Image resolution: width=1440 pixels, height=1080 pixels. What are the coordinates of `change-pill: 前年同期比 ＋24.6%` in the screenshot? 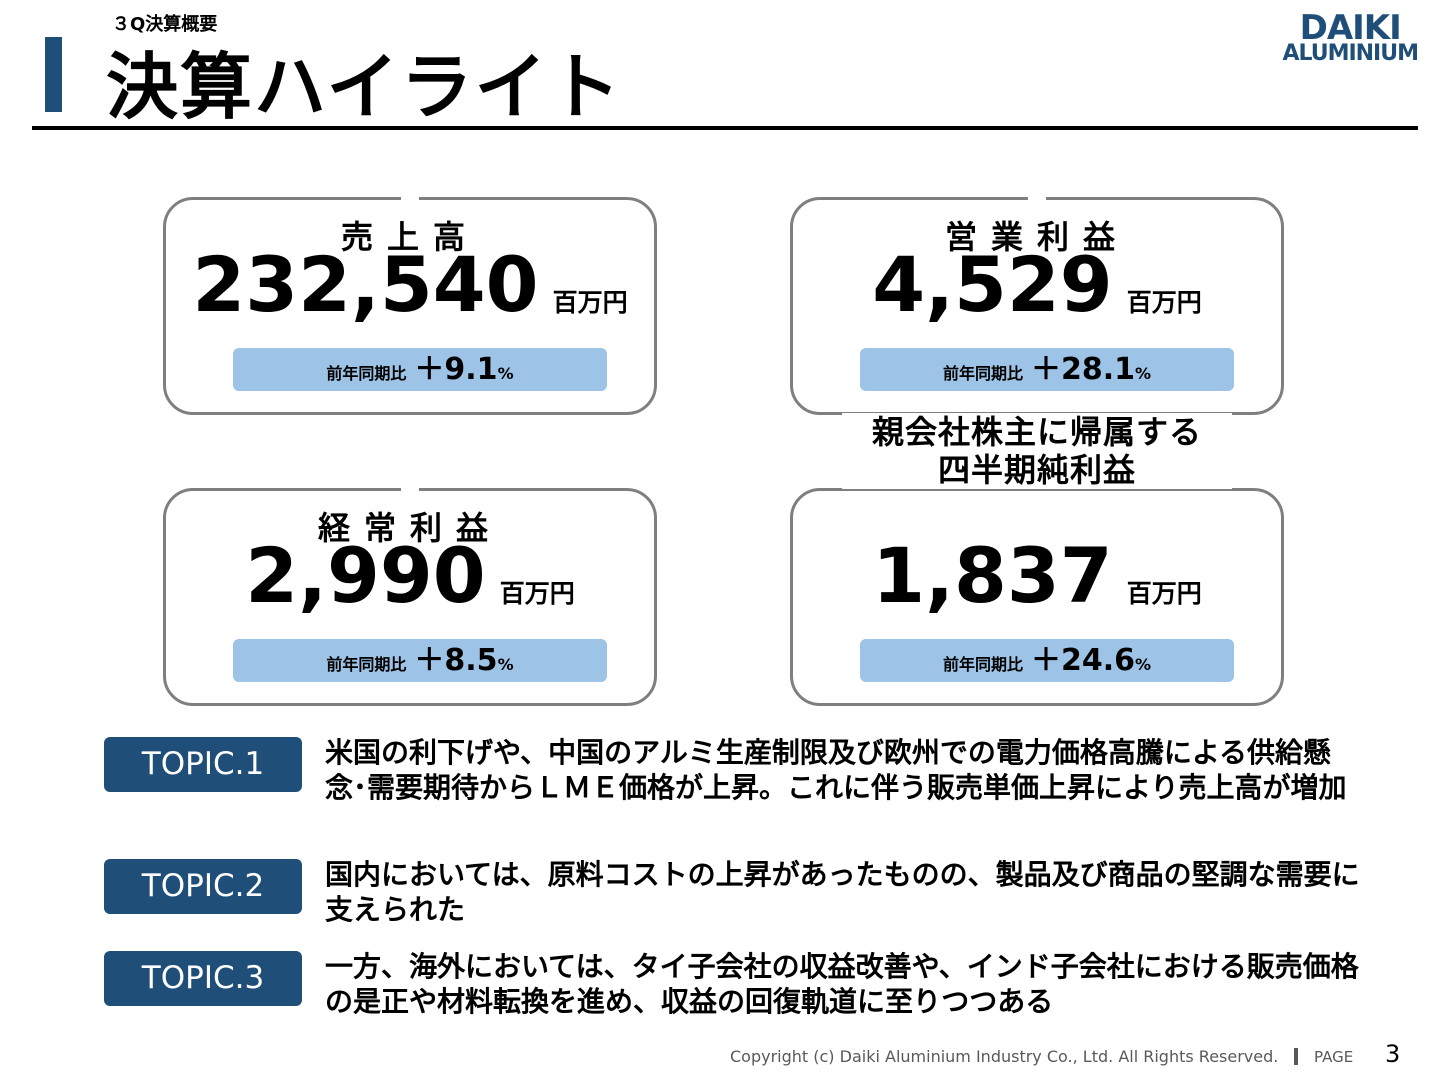 It's located at (1047, 660).